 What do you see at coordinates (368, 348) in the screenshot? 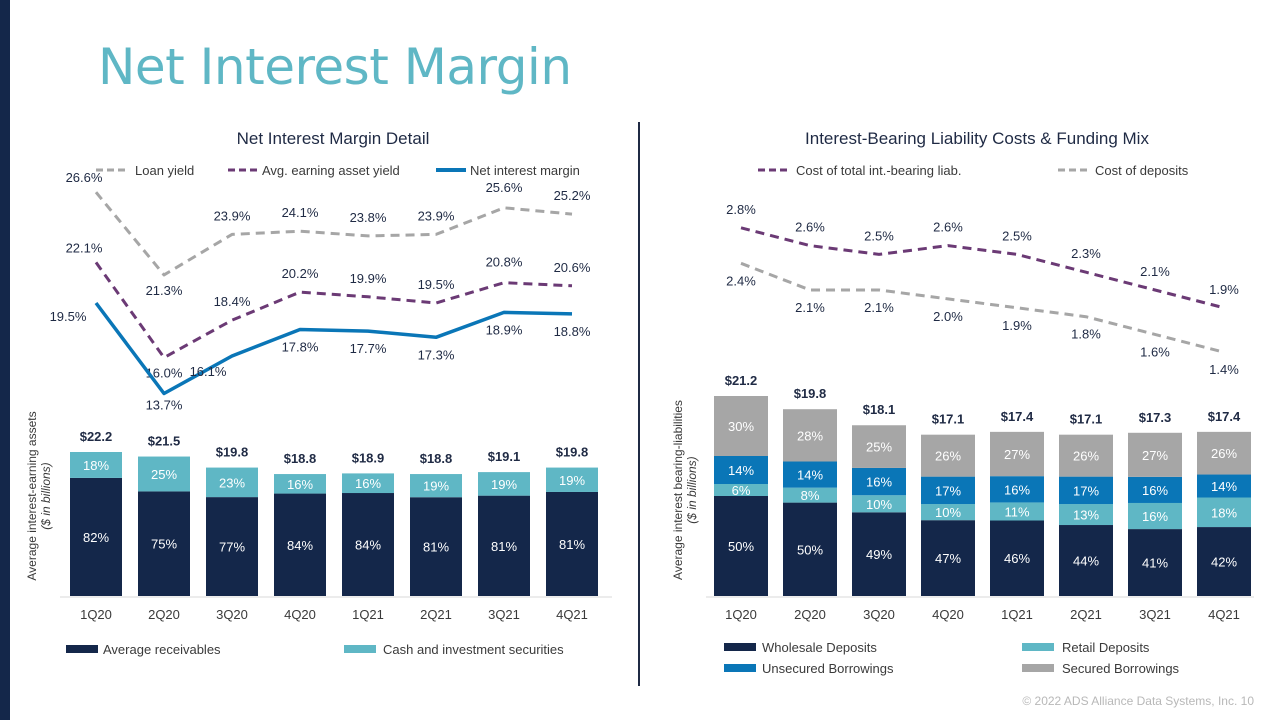
I see `chart-nim-line-data-label: 17.7%` at bounding box center [368, 348].